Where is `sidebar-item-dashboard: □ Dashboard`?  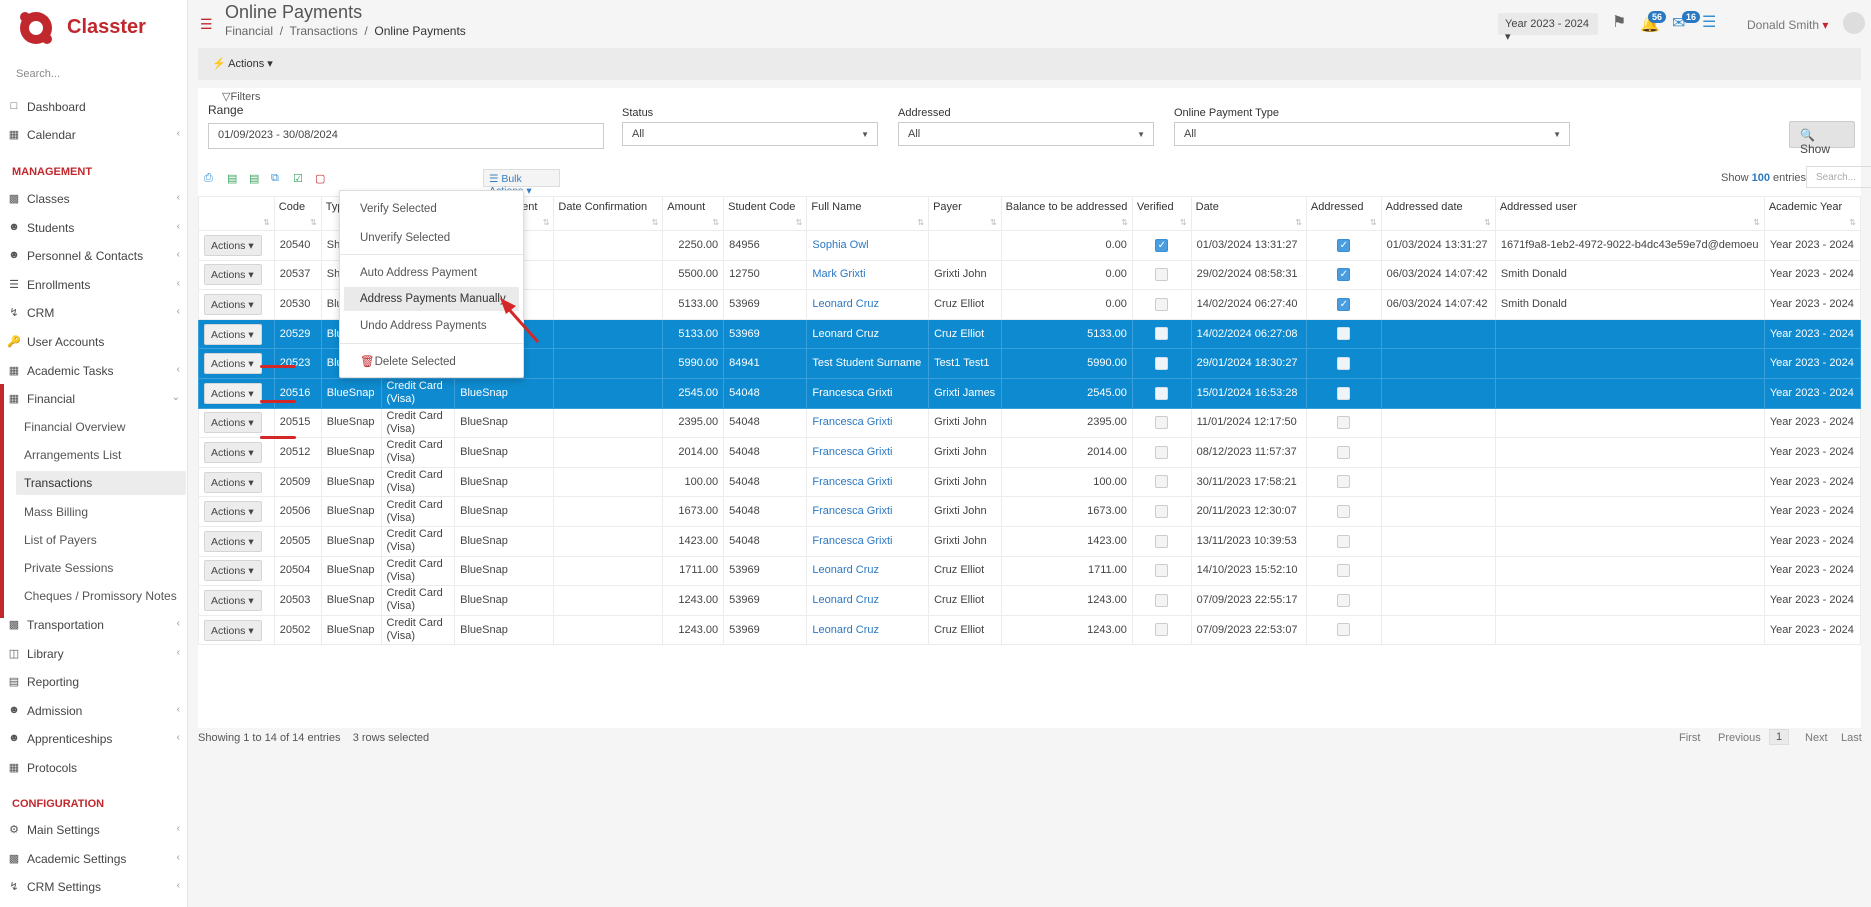
sidebar-item-dashboard: □ Dashboard is located at coordinates (93, 107).